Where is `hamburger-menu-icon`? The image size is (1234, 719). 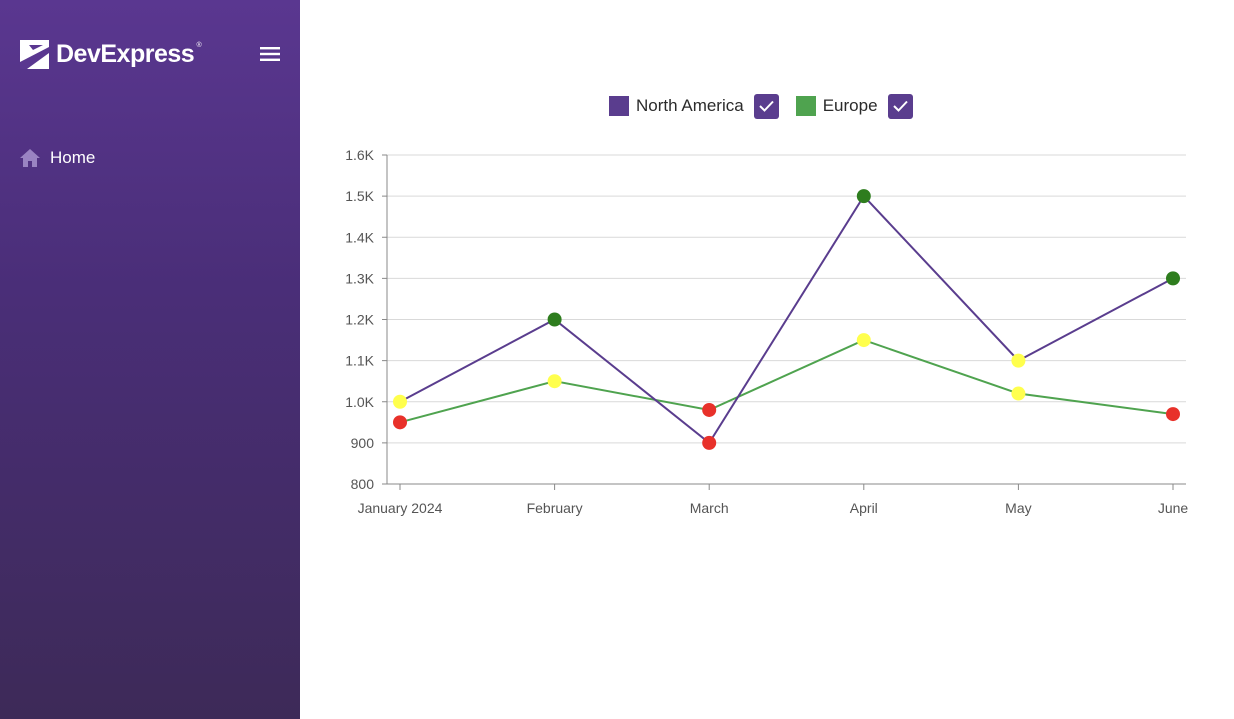 hamburger-menu-icon is located at coordinates (270, 54).